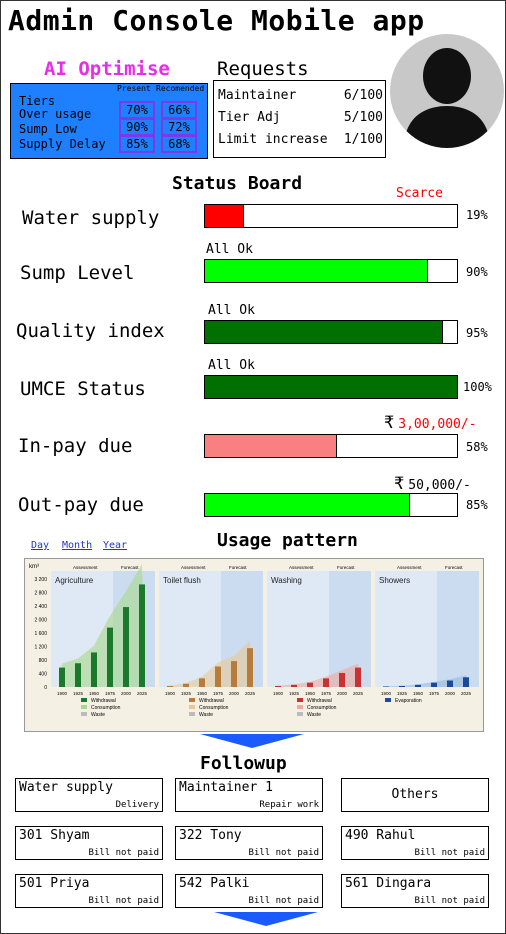  Describe the element at coordinates (66, 787) in the screenshot. I see `followup-card-title: Water supply` at that location.